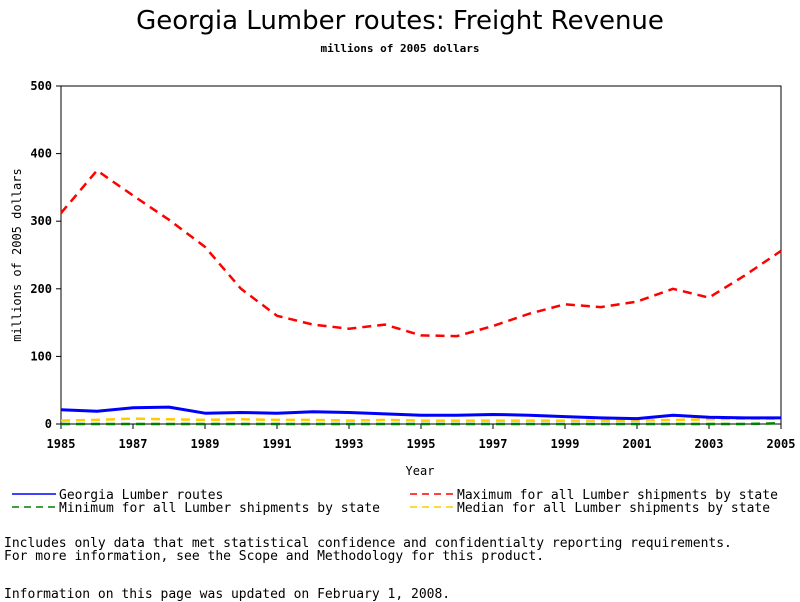 The width and height of the screenshot is (800, 602). I want to click on x-tick-label: 1985, so click(61, 444).